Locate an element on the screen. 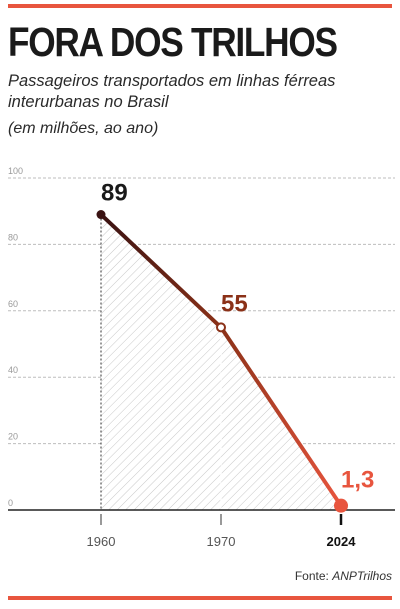 The height and width of the screenshot is (609, 400). top-rule is located at coordinates (200, 6).